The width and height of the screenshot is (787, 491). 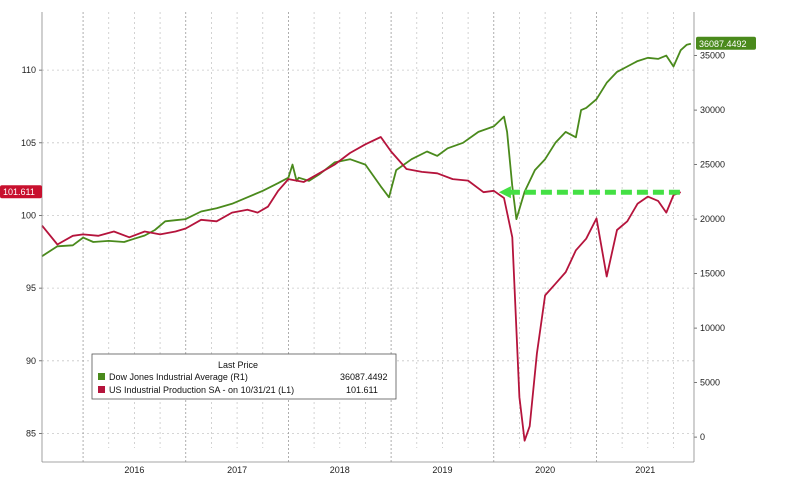 I want to click on legend-label-dow: Dow Jones Industrial Average (R1), so click(x=178, y=377).